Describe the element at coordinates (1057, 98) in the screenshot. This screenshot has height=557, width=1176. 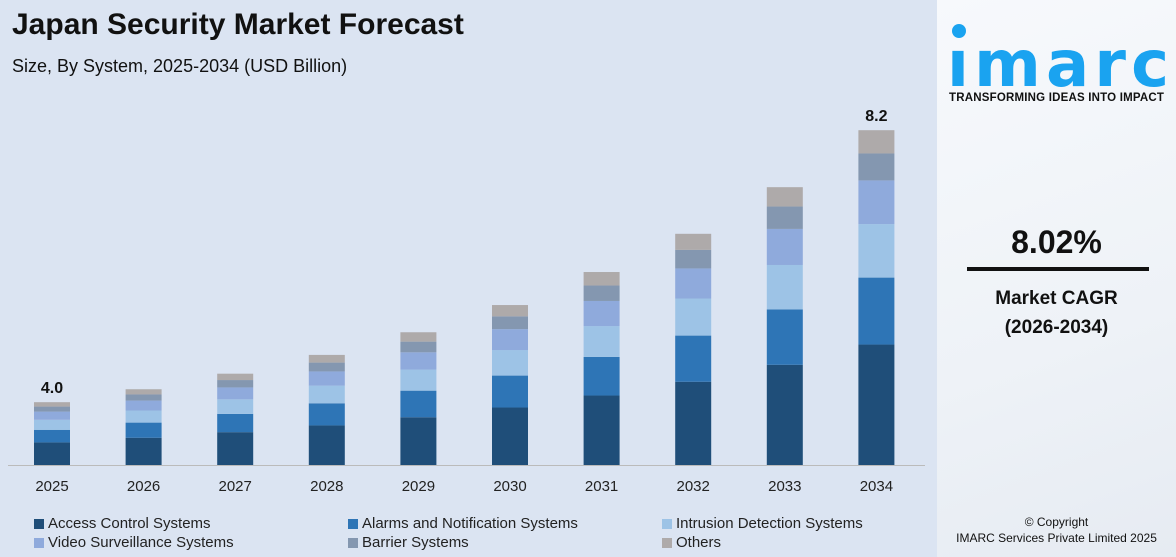
I see `tagline: TRANSFORMING IDEAS INTO IMPACT` at that location.